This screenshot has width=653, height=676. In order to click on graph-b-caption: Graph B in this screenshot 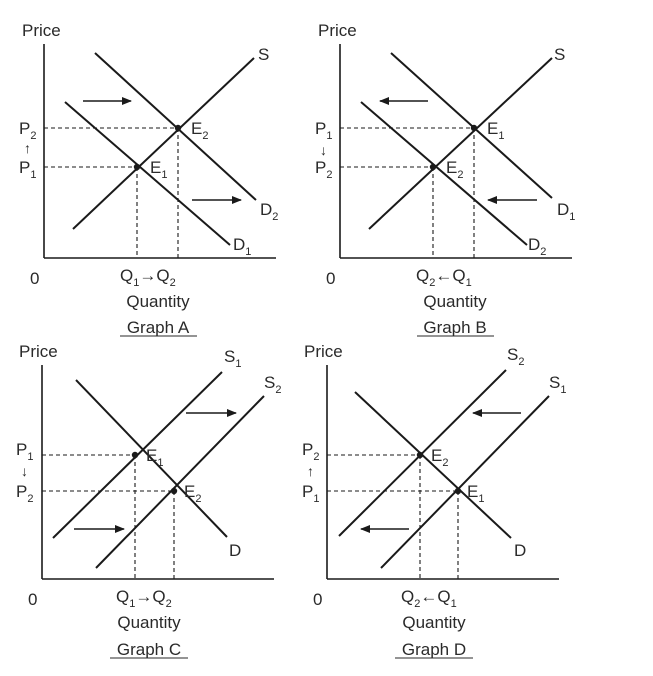, I will do `click(454, 327)`.